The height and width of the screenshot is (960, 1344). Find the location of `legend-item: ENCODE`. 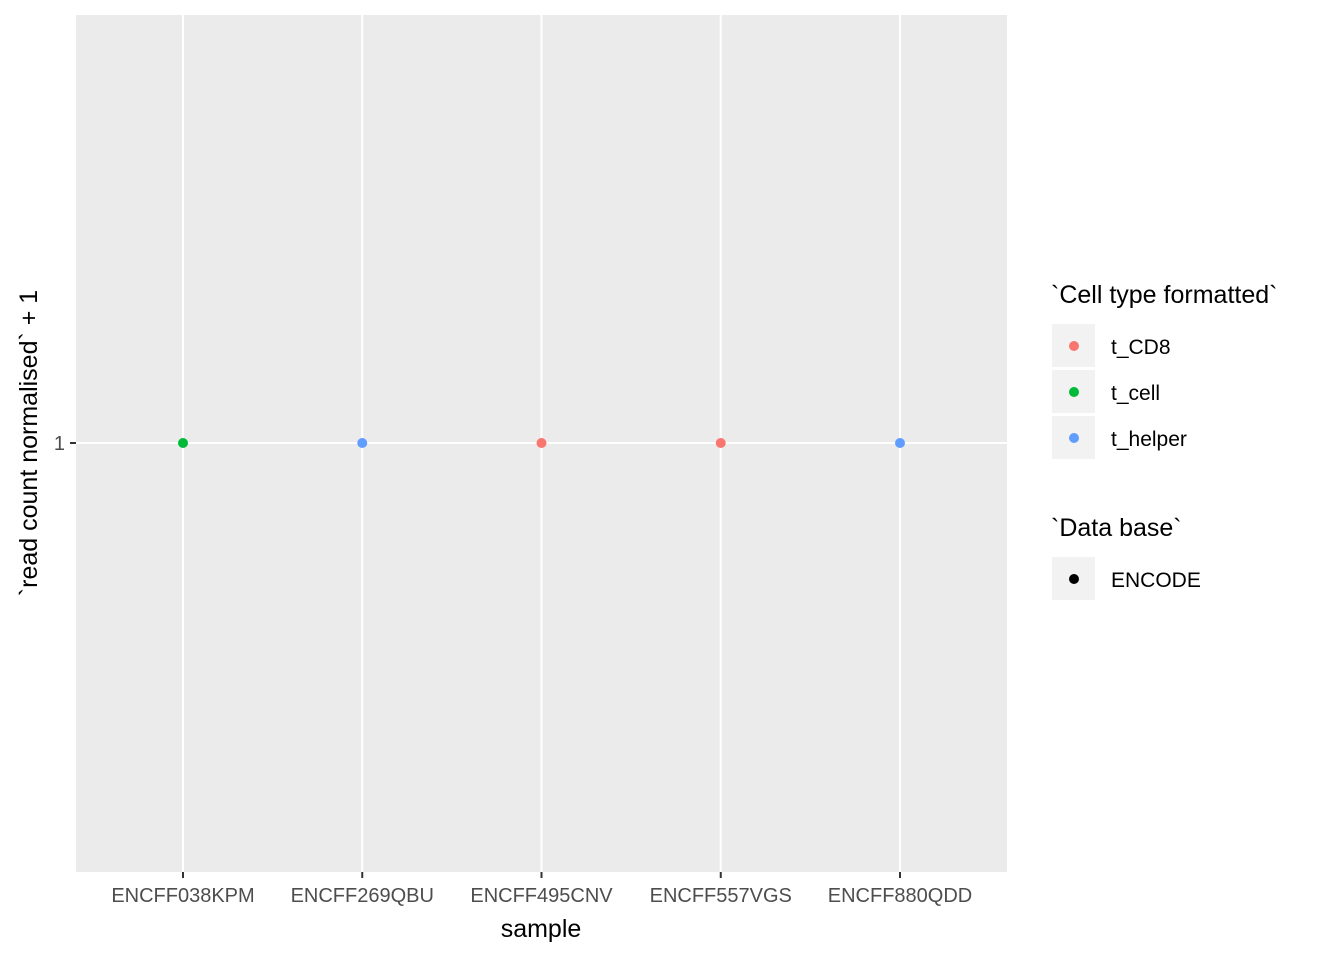

legend-item: ENCODE is located at coordinates (1126, 578).